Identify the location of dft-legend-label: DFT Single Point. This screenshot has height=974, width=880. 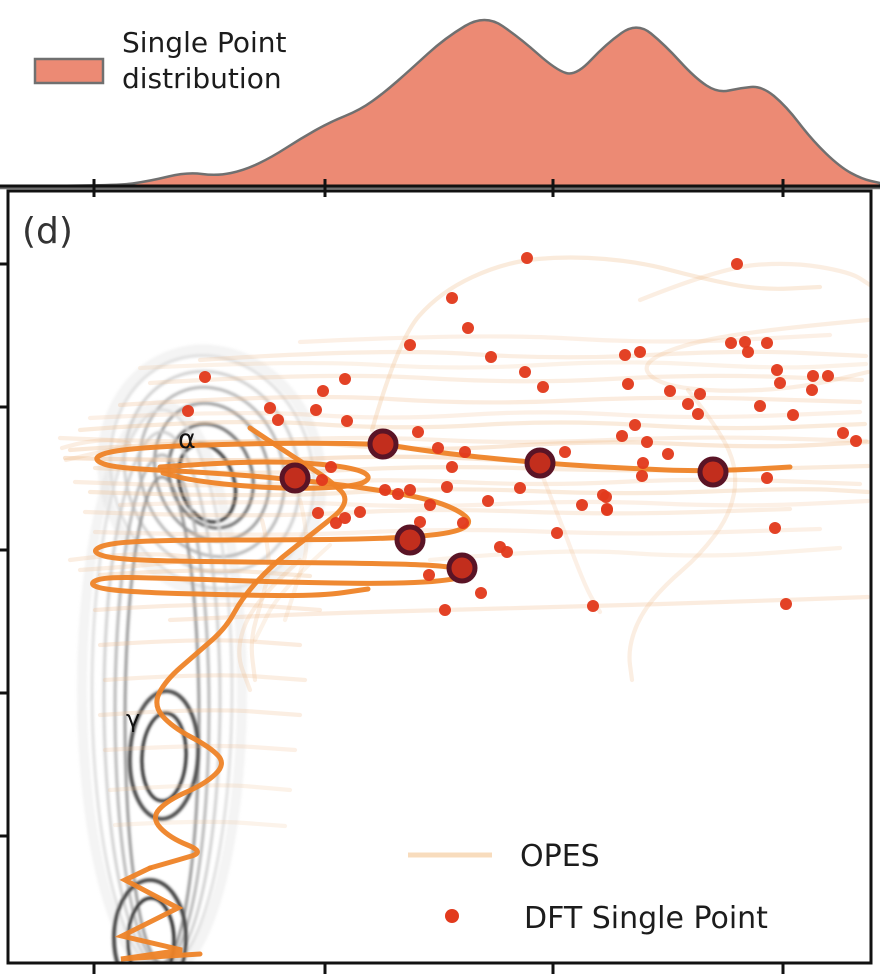
(646, 918).